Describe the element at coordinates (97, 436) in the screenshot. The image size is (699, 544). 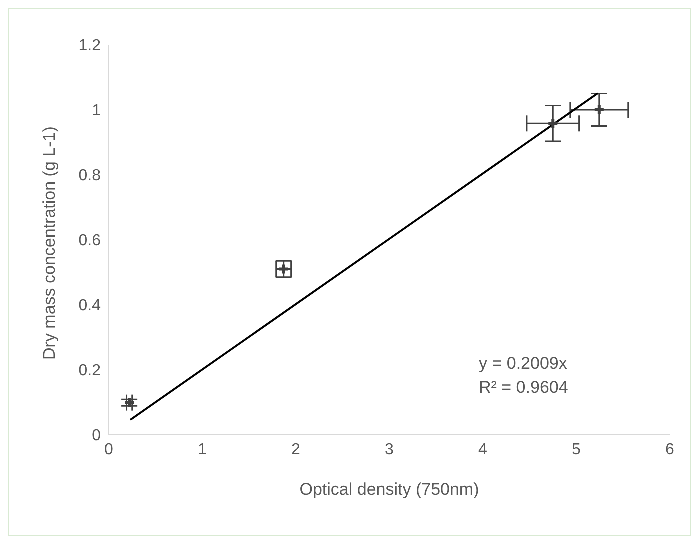
I see `y-tick-label: 0` at that location.